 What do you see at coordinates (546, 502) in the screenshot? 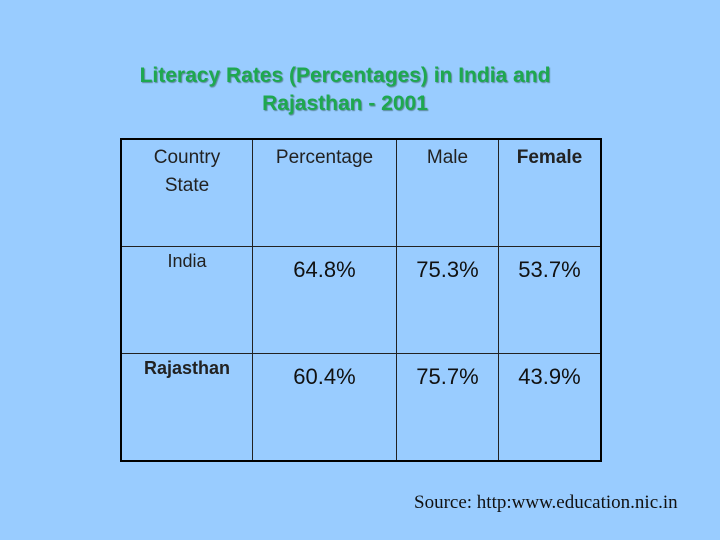
I see `source-note: Source: http:www.education.nic.in` at bounding box center [546, 502].